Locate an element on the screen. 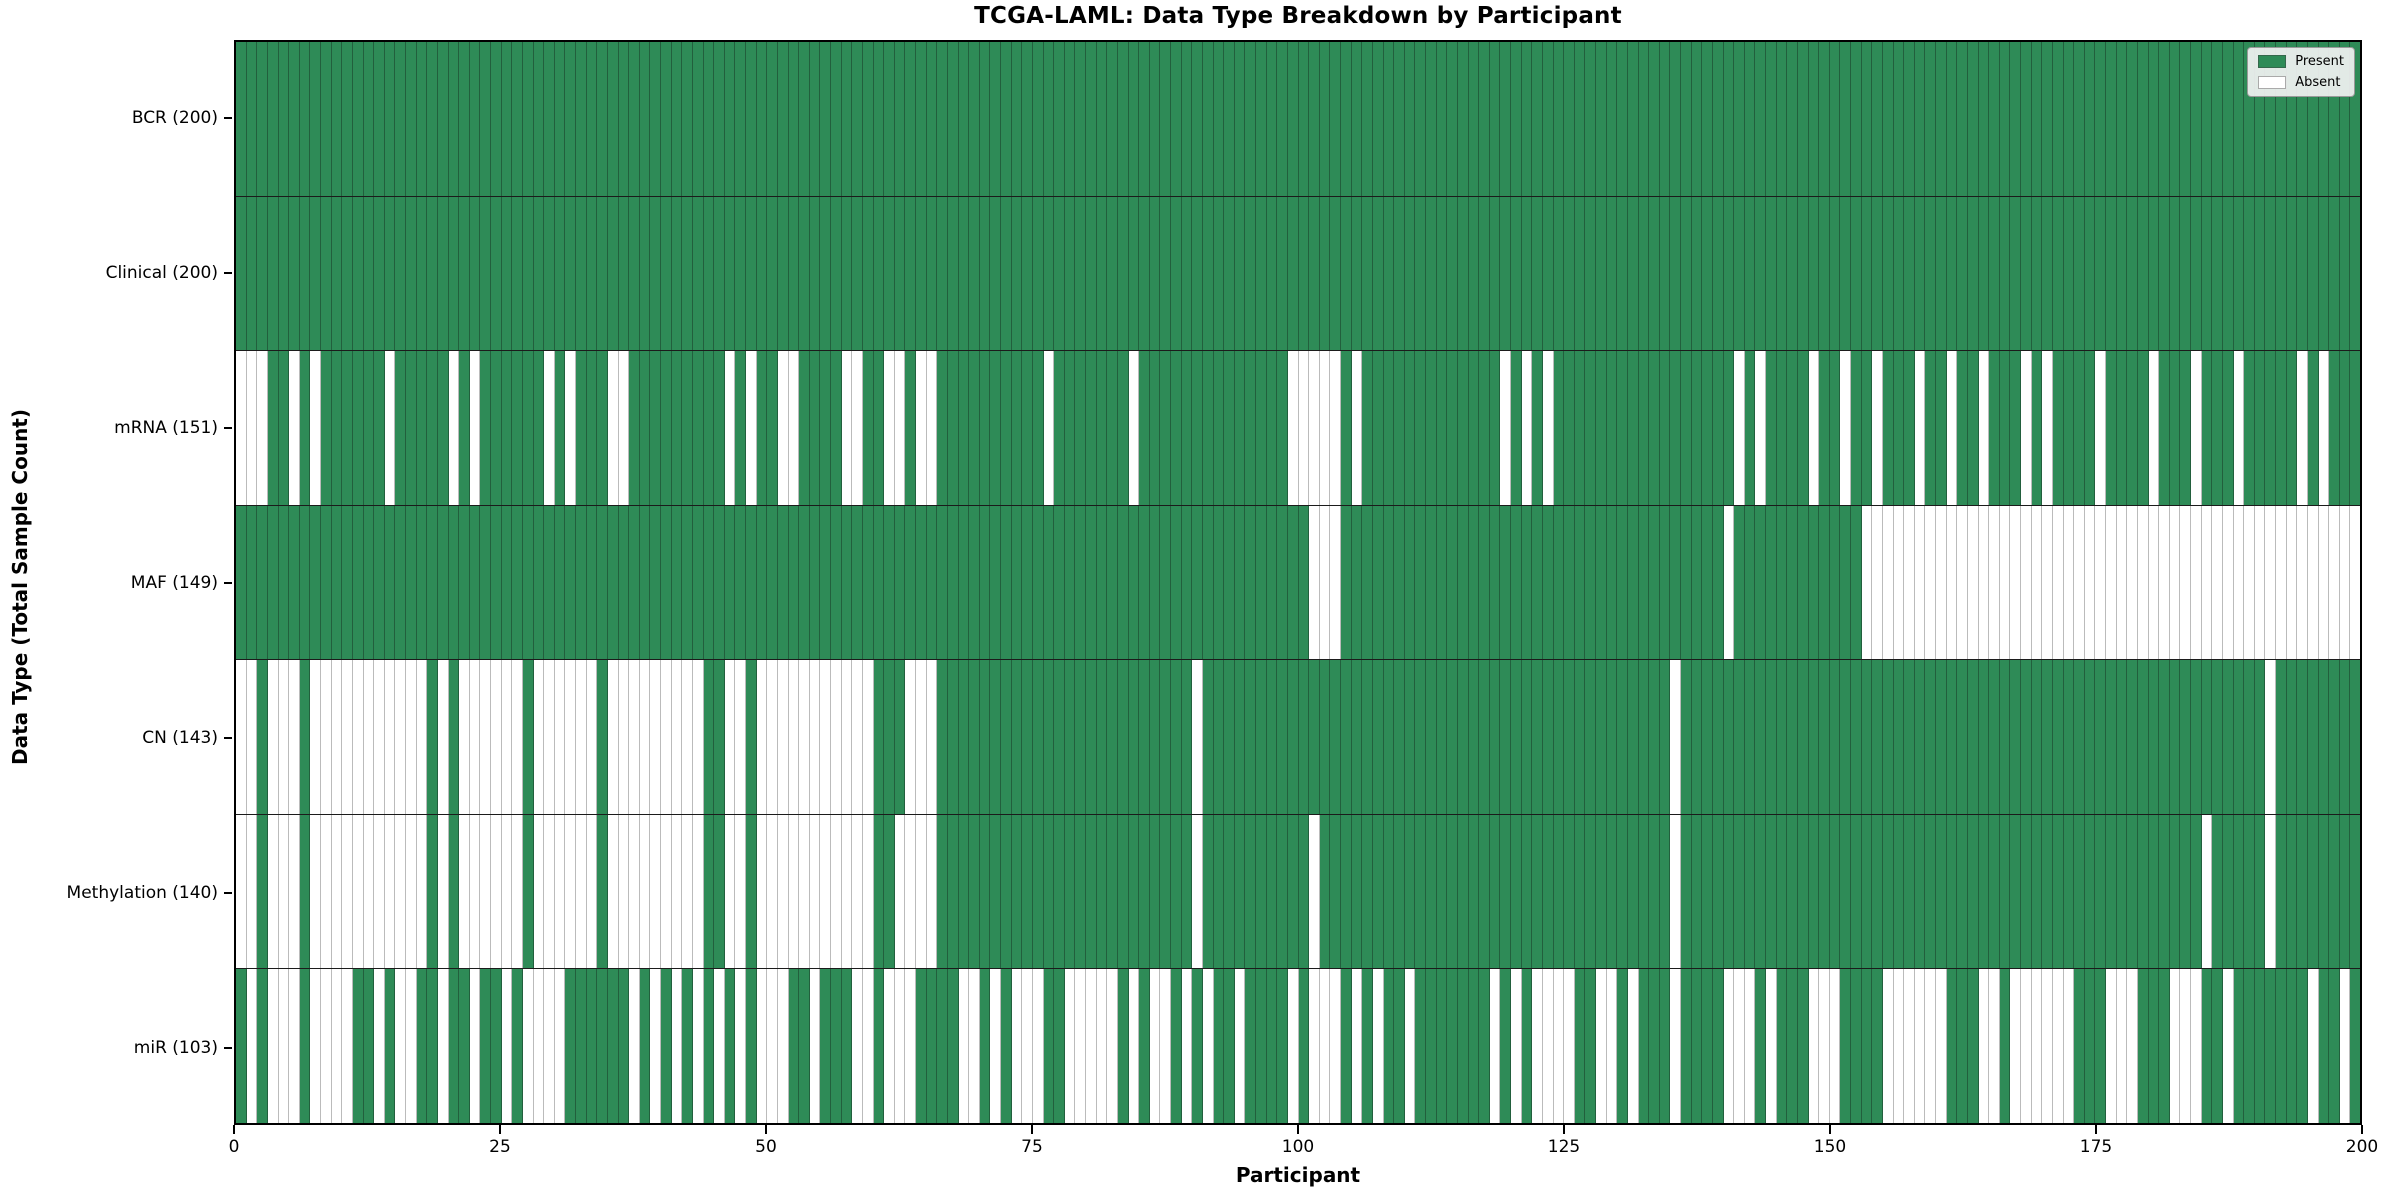 Image resolution: width=2400 pixels, height=1200 pixels. y-tick-mark is located at coordinates (228, 737).